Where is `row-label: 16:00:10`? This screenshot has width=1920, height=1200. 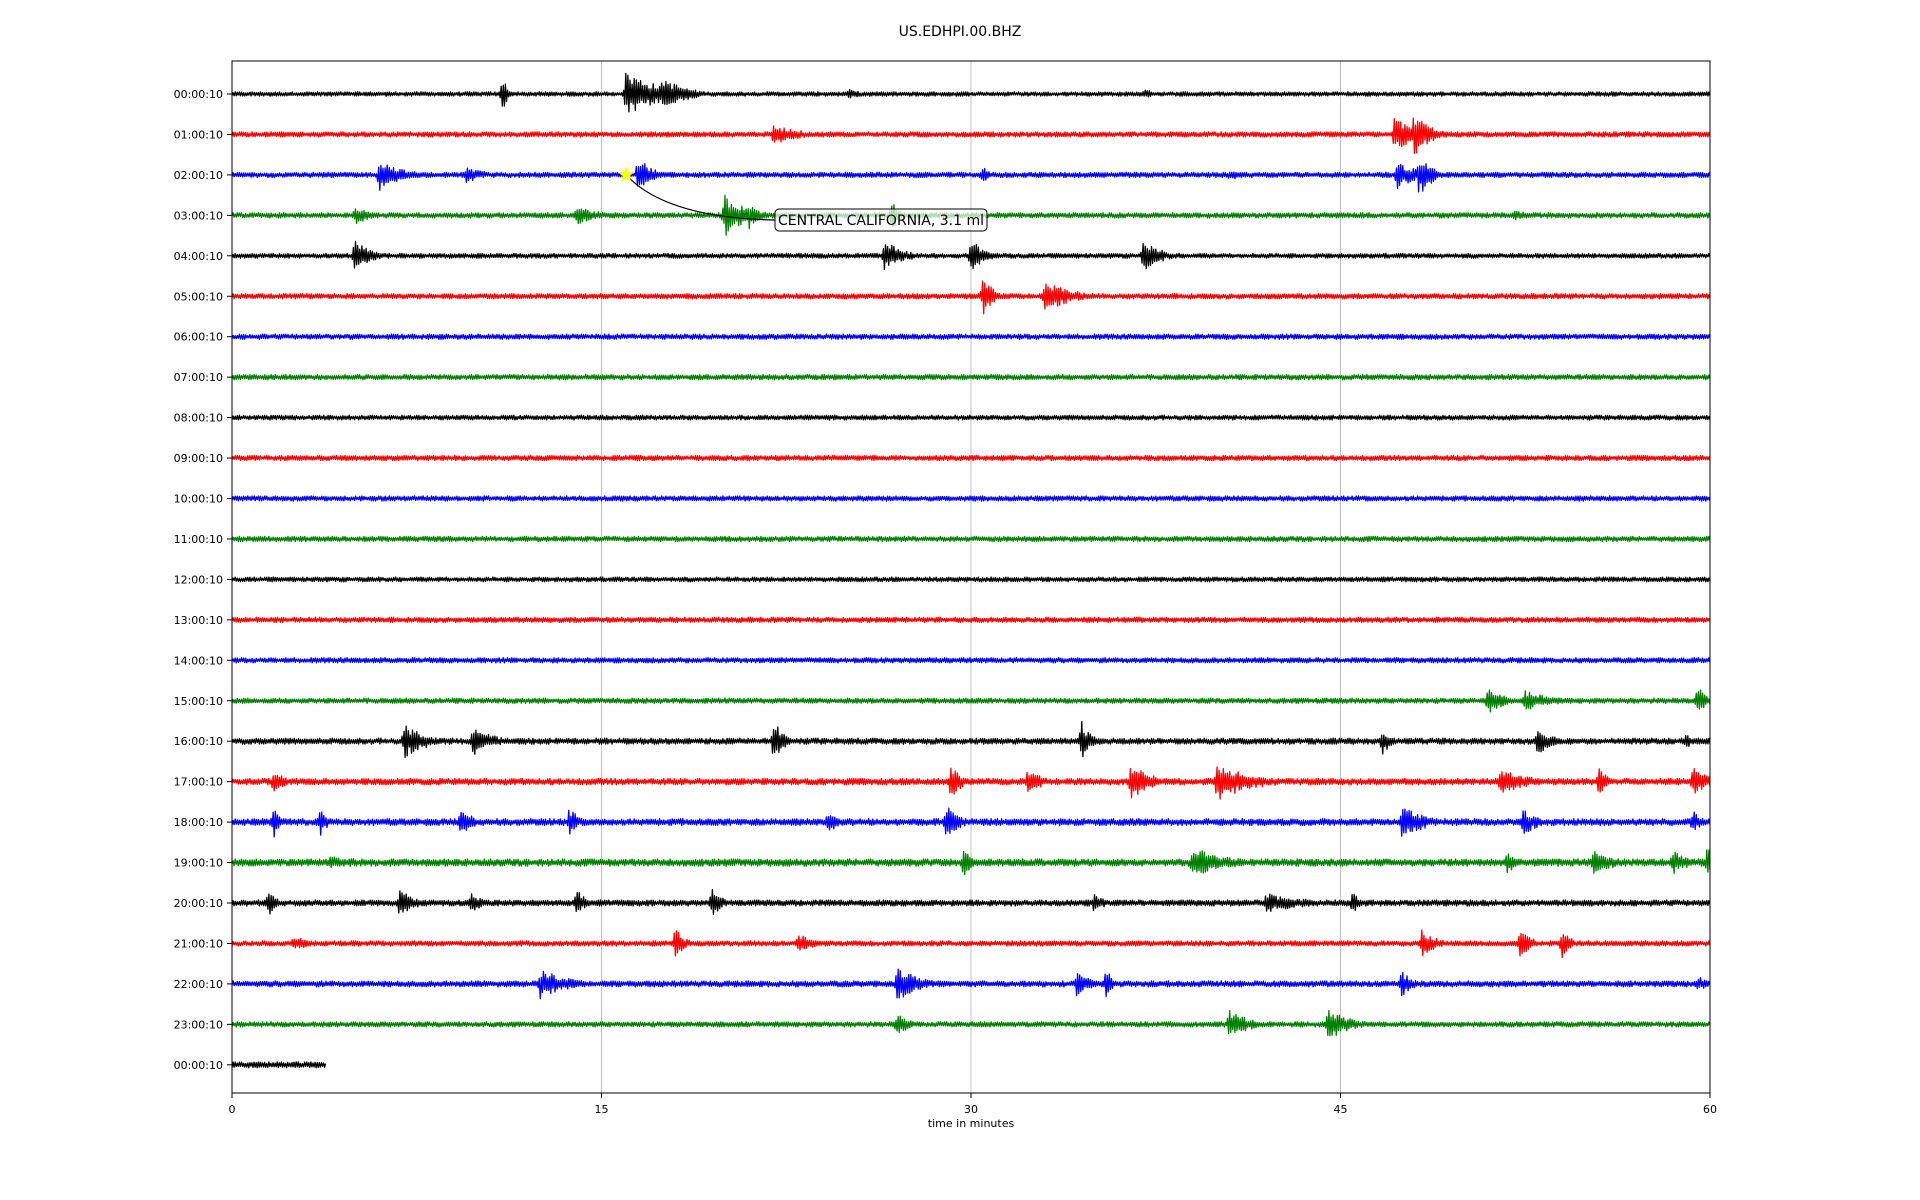
row-label: 16:00:10 is located at coordinates (198, 741).